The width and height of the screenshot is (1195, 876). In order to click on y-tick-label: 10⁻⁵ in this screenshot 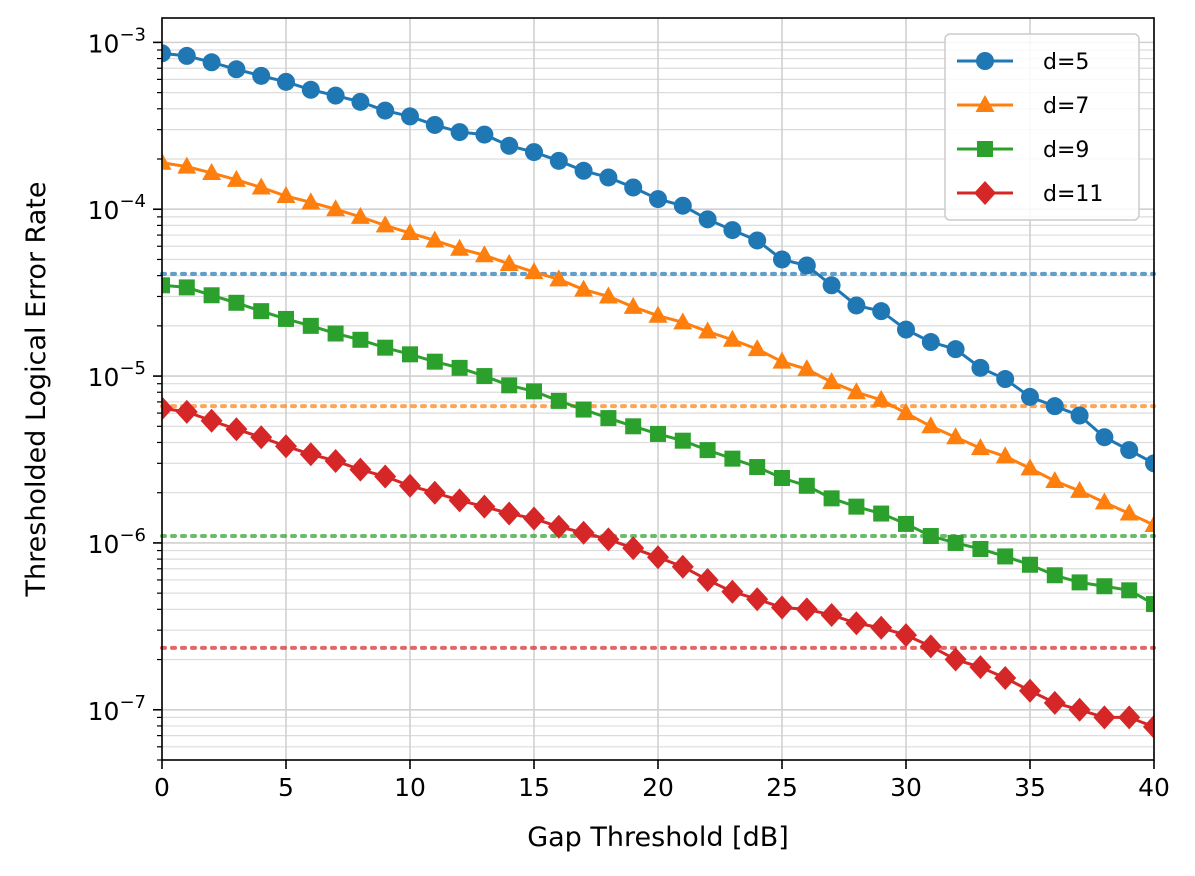, I will do `click(117, 375)`.